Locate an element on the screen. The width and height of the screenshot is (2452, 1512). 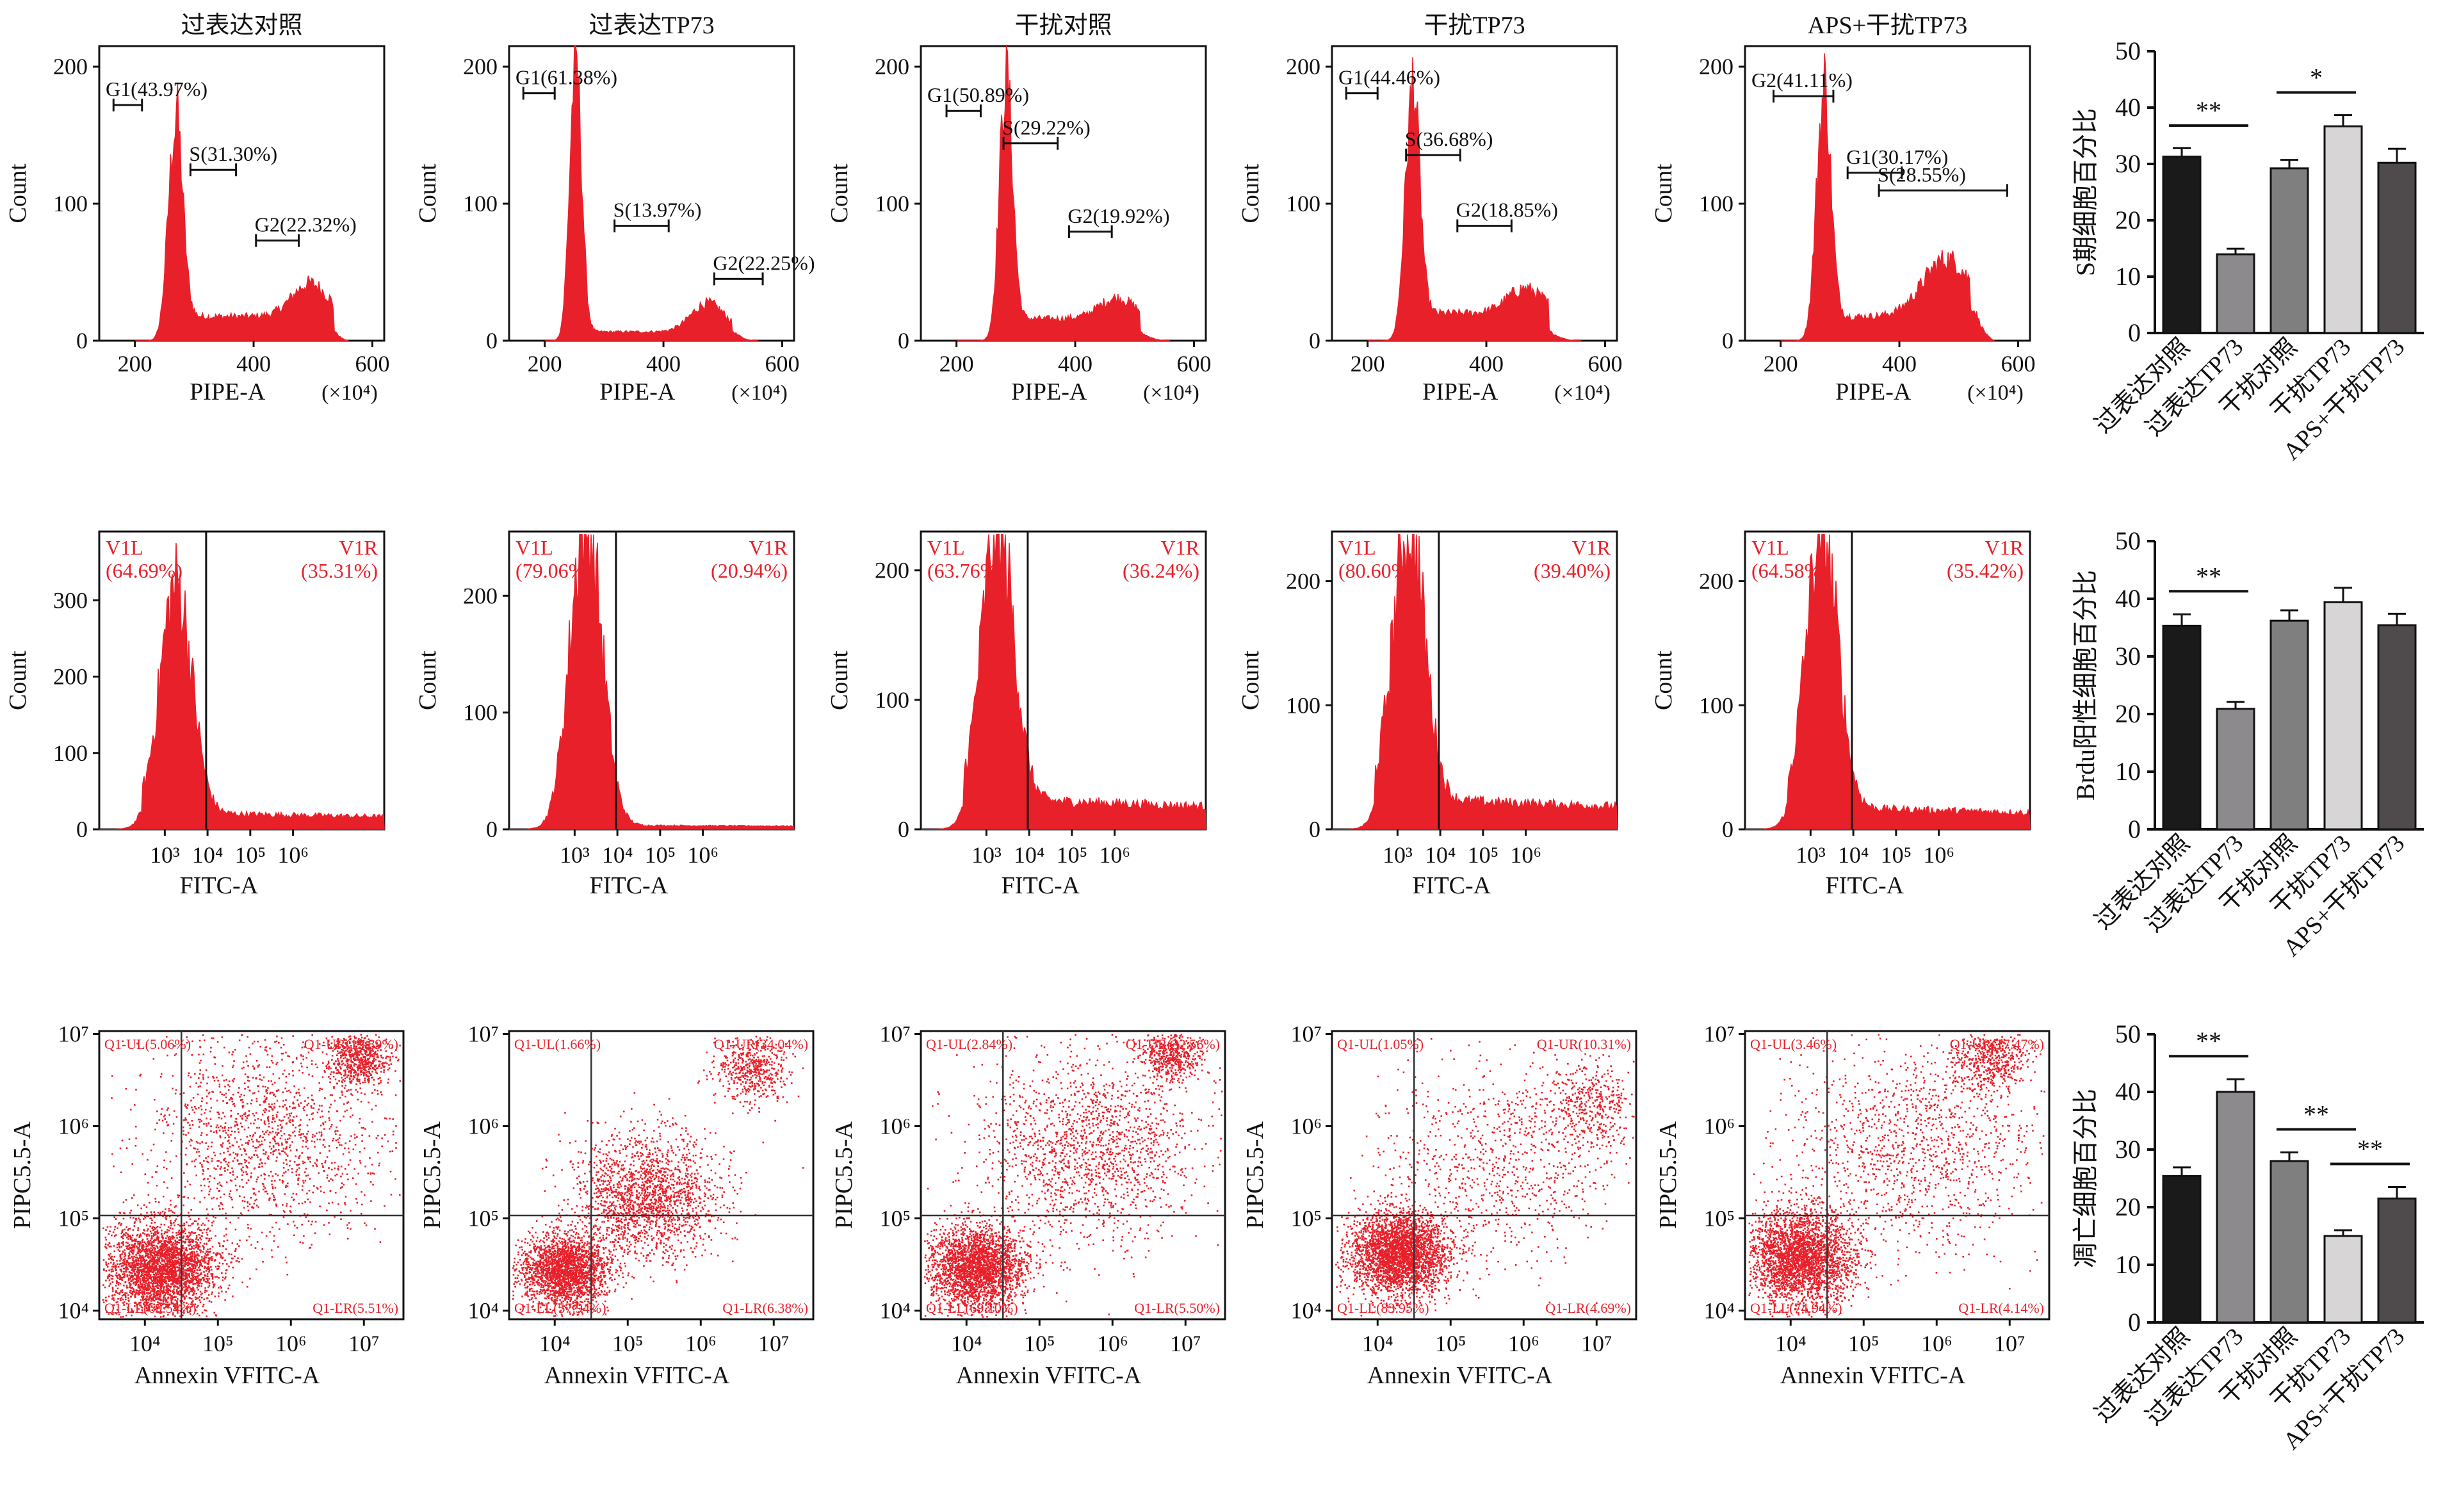
group-title: 干扰TP73 is located at coordinates (1474, 25).